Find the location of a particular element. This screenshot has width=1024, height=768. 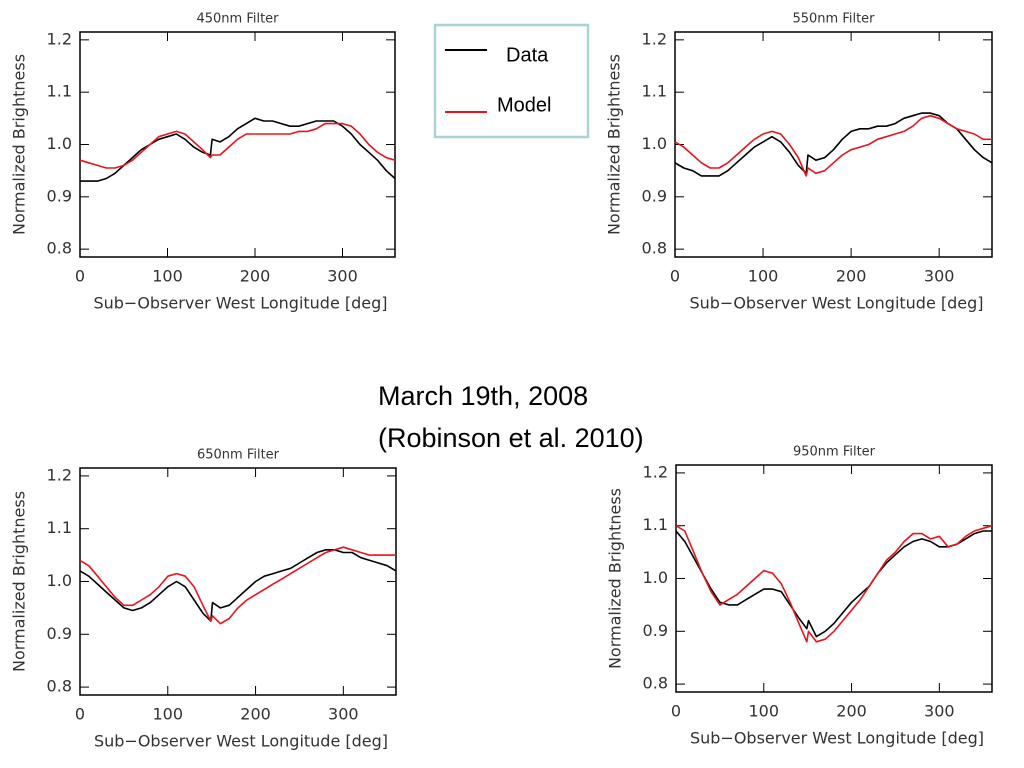

chart-title: 450nm Filter is located at coordinates (237, 19).